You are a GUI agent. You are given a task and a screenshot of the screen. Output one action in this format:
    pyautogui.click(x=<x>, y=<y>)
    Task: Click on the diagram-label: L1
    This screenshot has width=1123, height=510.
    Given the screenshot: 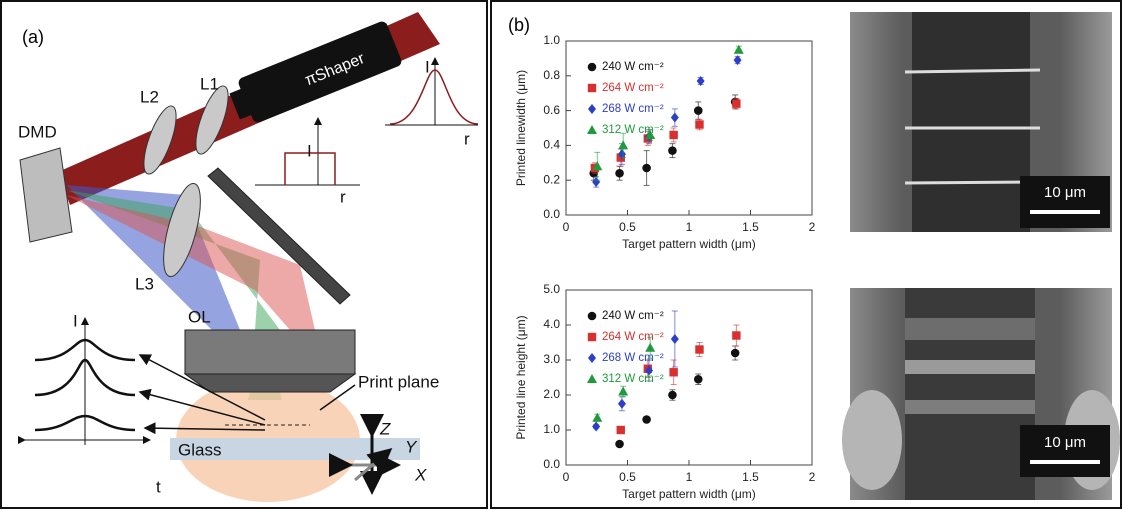 What is the action you would take?
    pyautogui.click(x=209, y=83)
    